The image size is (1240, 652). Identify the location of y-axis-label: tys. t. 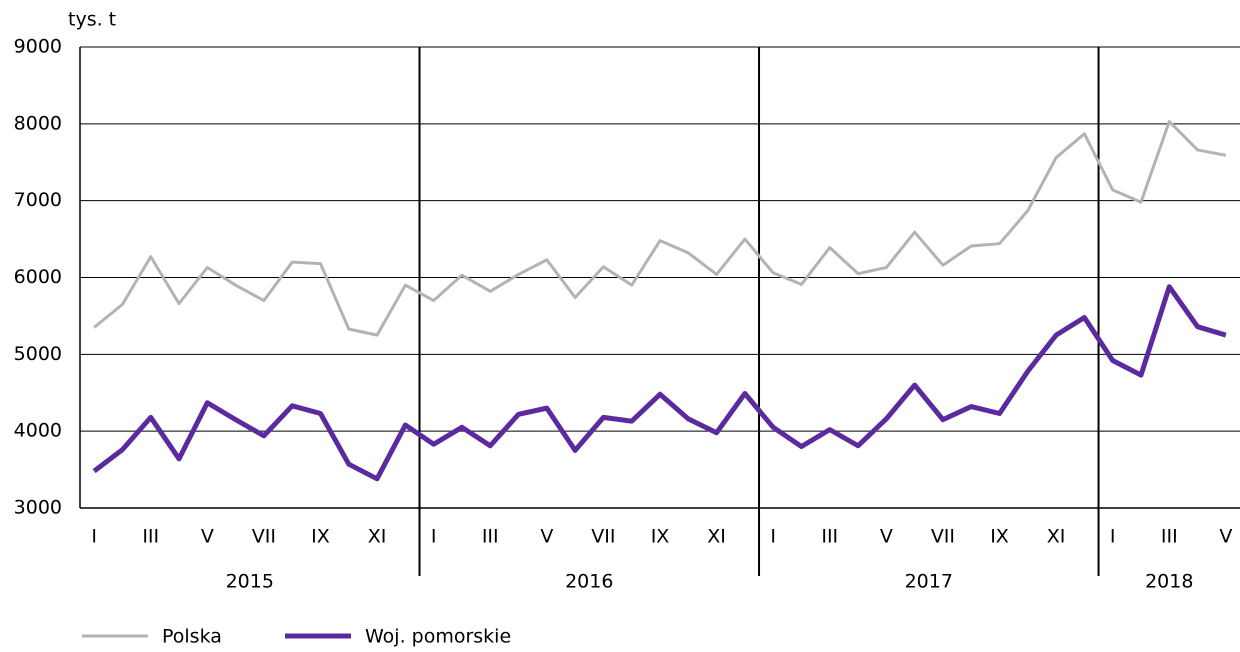
(92, 20).